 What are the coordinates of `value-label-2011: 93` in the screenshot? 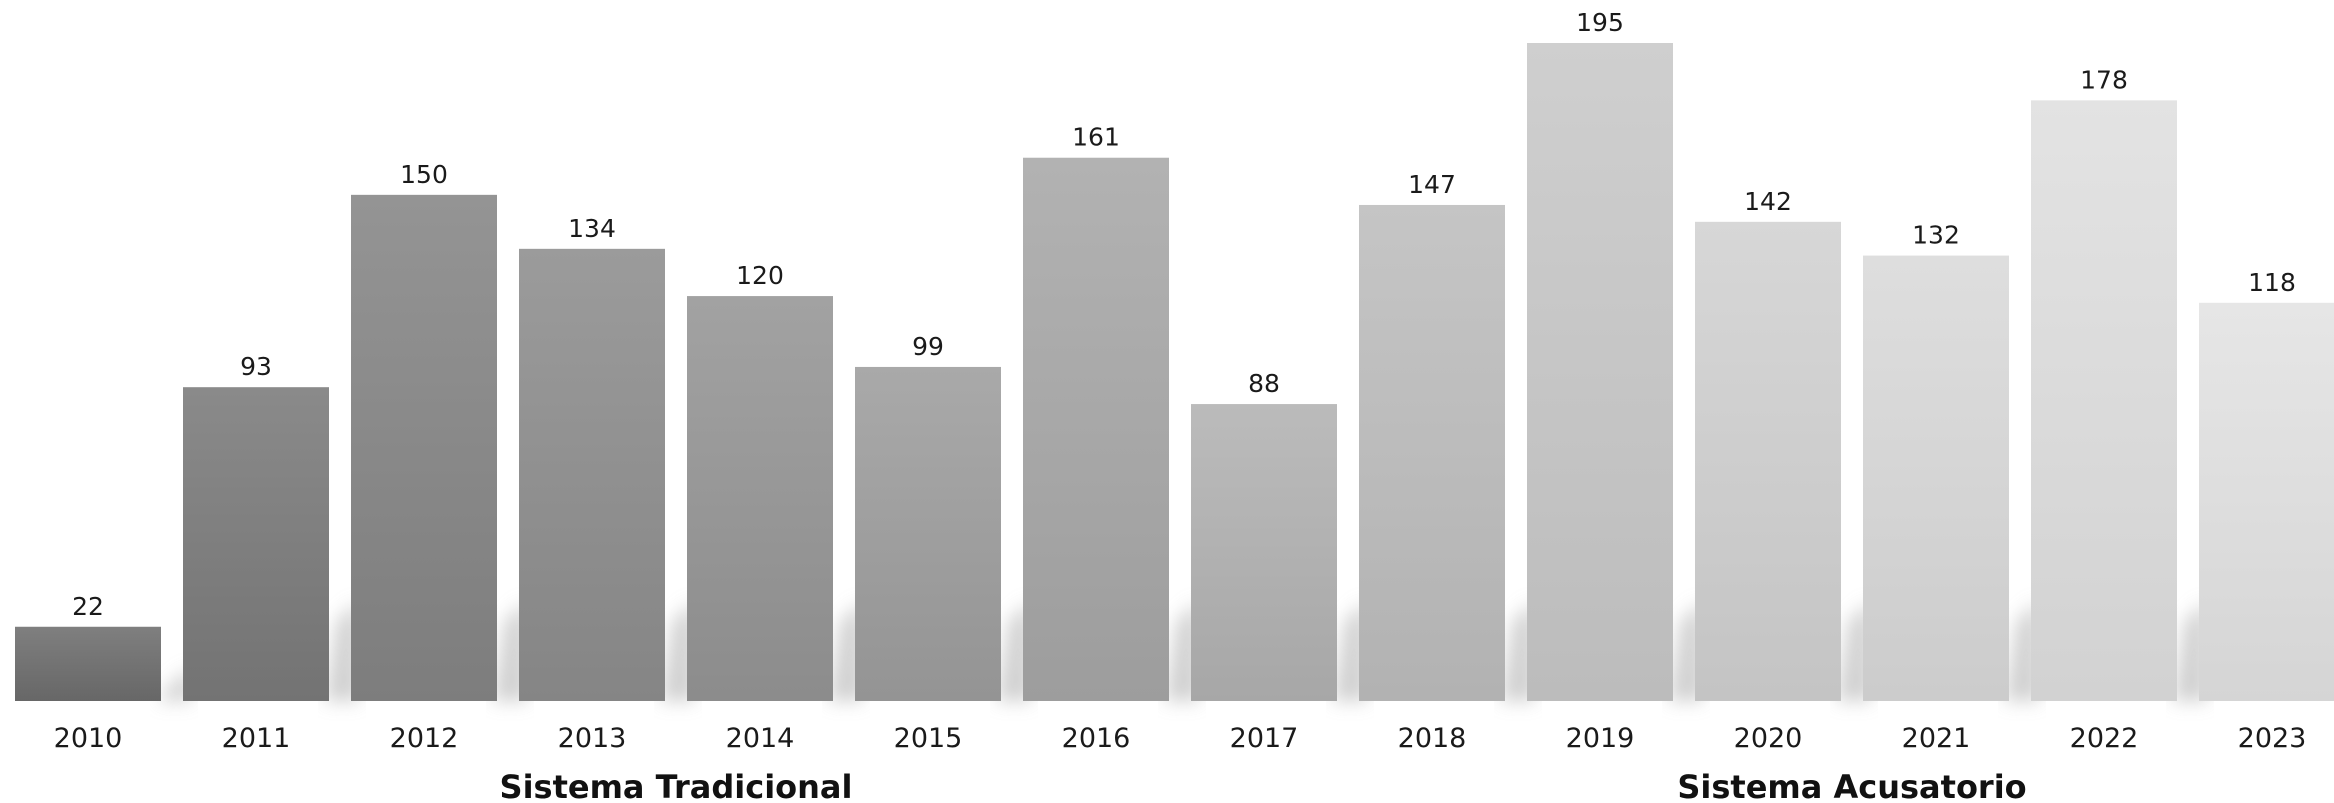 It's located at (256, 366).